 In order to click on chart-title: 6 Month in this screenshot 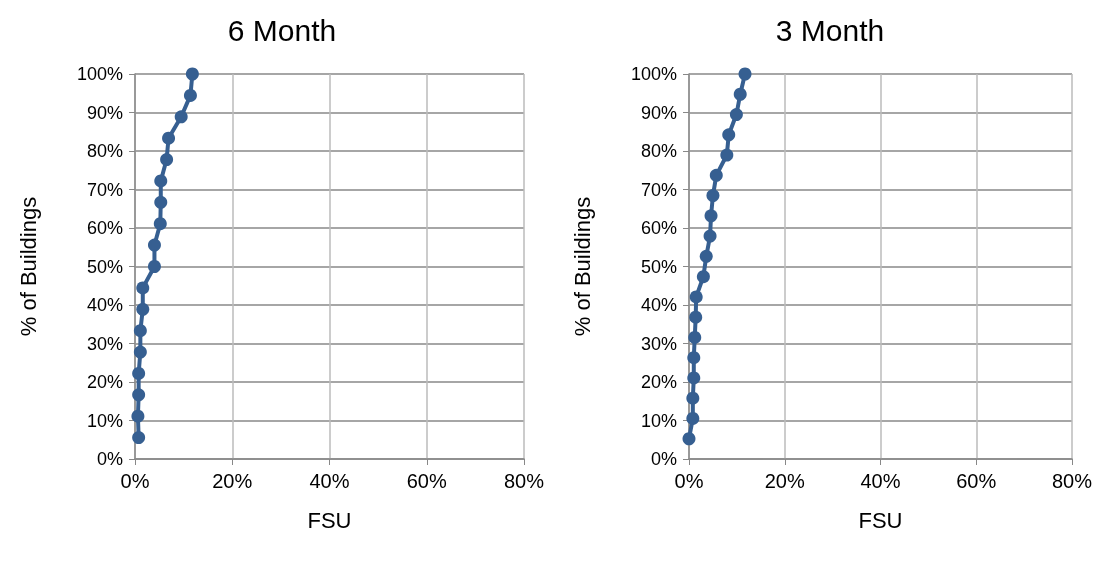, I will do `click(282, 30)`.